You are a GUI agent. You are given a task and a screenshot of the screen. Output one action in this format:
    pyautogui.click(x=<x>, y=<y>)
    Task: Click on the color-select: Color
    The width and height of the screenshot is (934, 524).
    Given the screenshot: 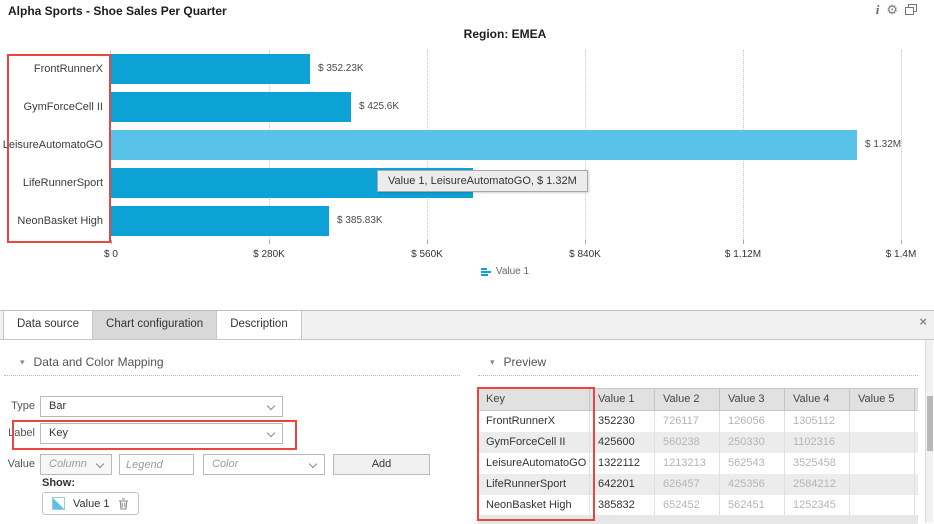 What is the action you would take?
    pyautogui.click(x=264, y=464)
    